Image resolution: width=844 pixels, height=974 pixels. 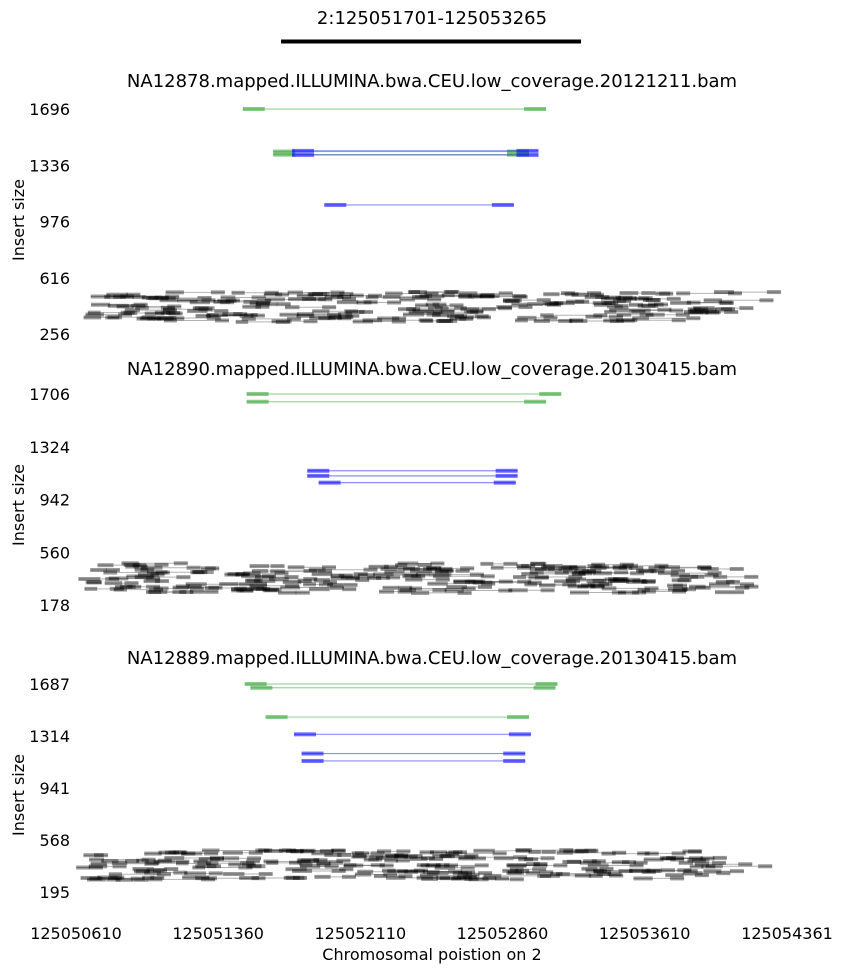 I want to click on y-axis-label-na12878: Insert size, so click(x=18, y=220).